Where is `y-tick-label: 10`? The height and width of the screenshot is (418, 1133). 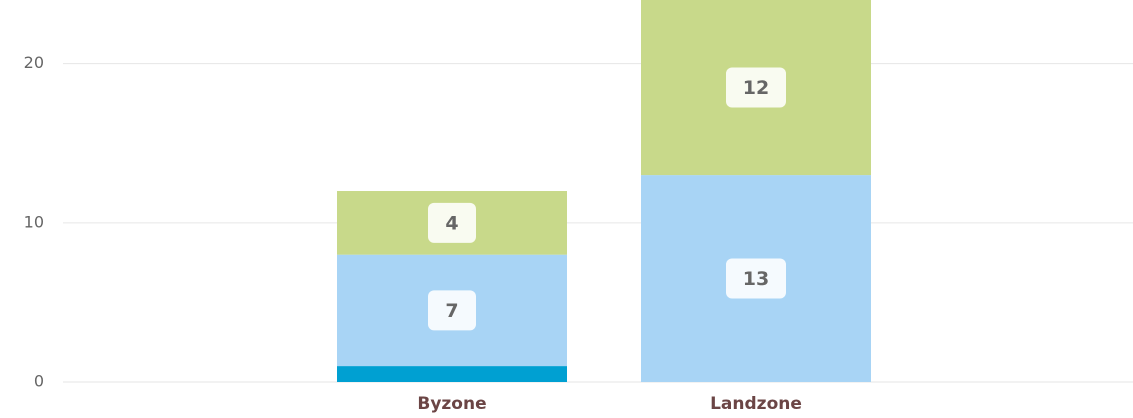
y-tick-label: 10 is located at coordinates (34, 221).